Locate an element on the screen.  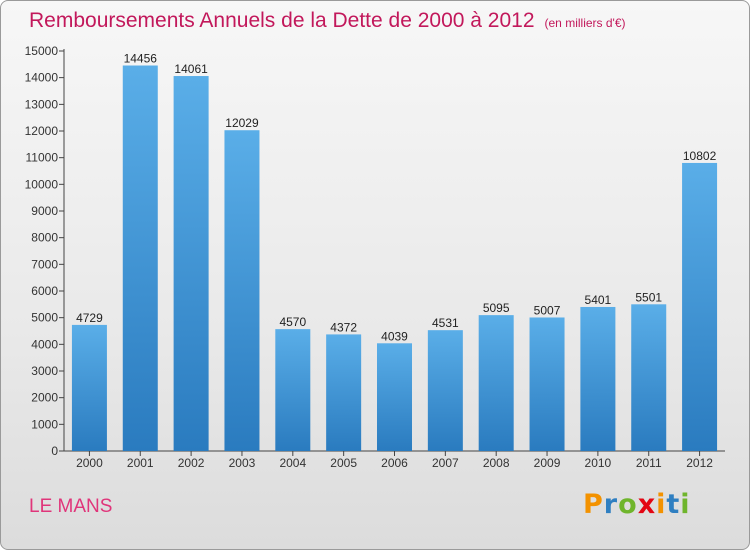
x-tick-label: 2007 is located at coordinates (445, 463).